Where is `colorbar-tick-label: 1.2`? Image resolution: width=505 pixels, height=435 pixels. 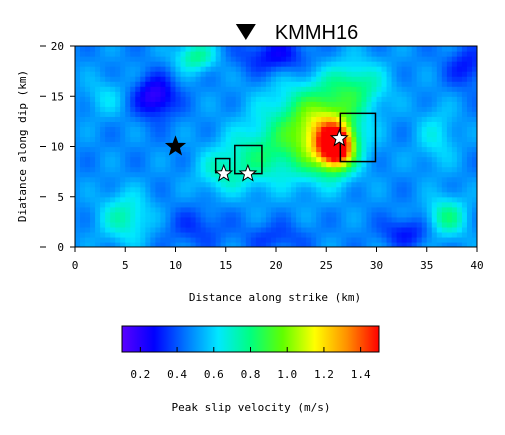 colorbar-tick-label: 1.2 is located at coordinates (324, 374).